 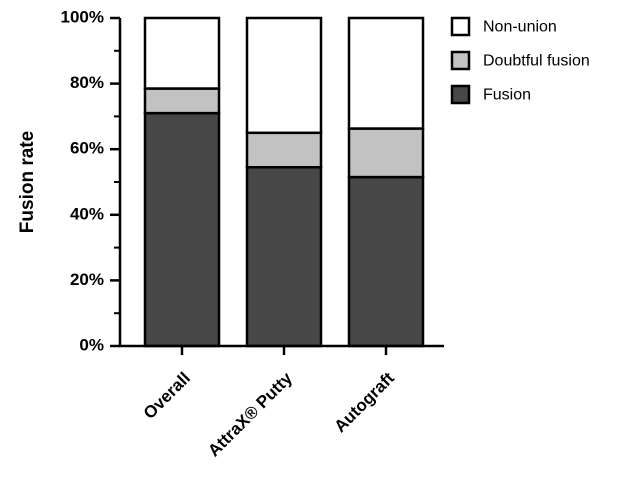 I want to click on legend-swatch-non-union, so click(x=460, y=26).